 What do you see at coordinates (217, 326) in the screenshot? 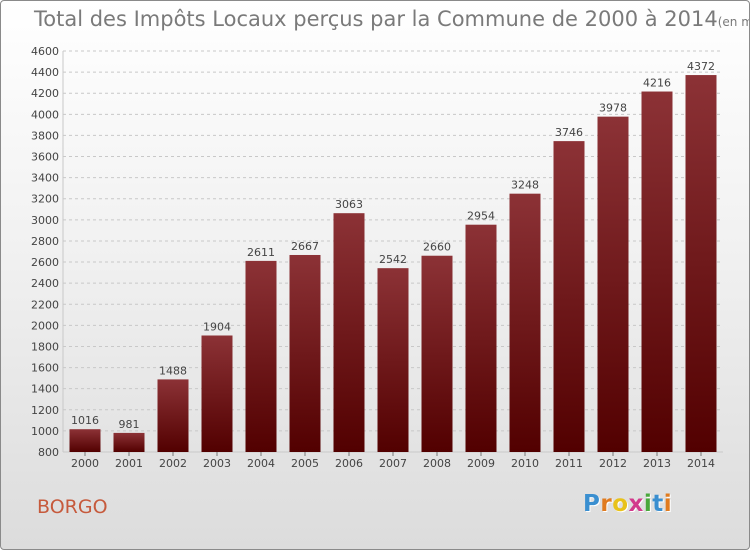
I see `bar-value-label: 1904` at bounding box center [217, 326].